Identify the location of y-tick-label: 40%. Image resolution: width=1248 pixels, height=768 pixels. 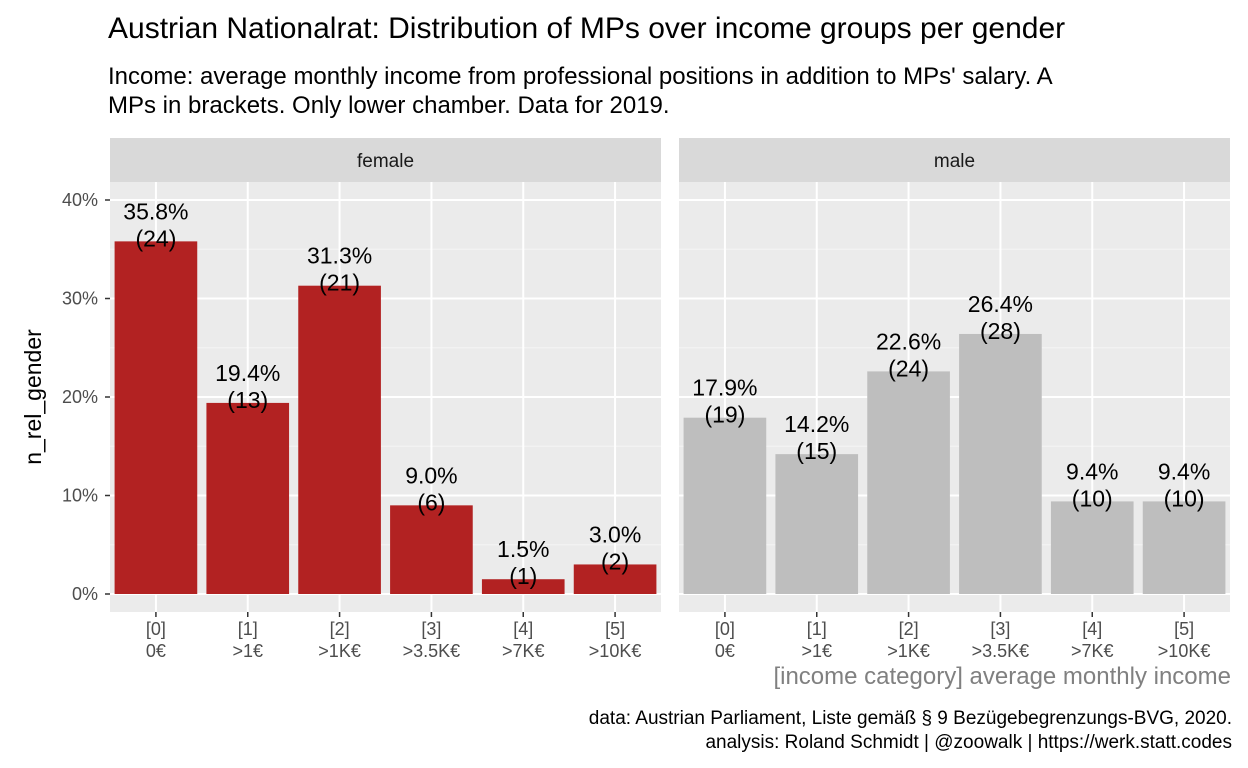
(80, 200).